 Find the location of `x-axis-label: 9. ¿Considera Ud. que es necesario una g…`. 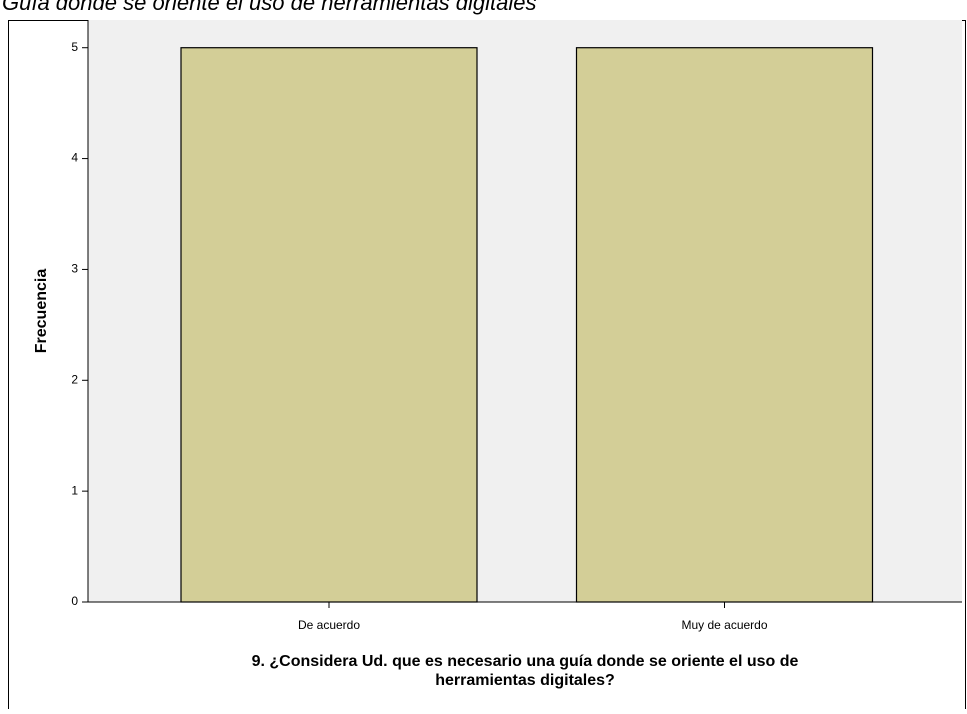

x-axis-label: 9. ¿Considera Ud. que es necesario una g… is located at coordinates (525, 661).